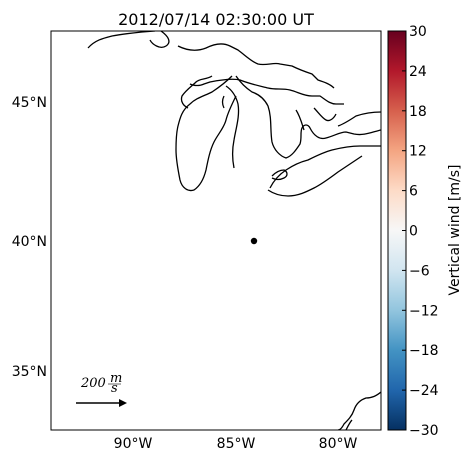 The height and width of the screenshot is (460, 471). I want to click on colorbar-ticks: 30 24 18 12 6 0 −6 −12 −18 −24 −30, so click(420, 231).